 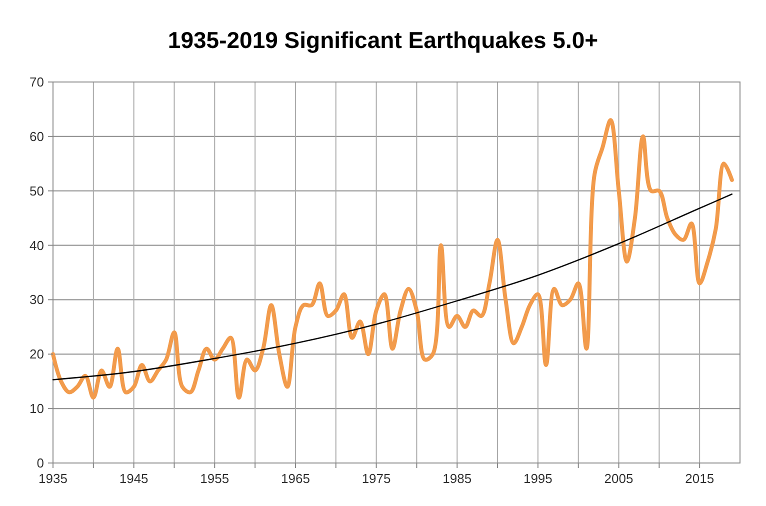 I want to click on y-tick-label: 10, so click(x=37, y=408).